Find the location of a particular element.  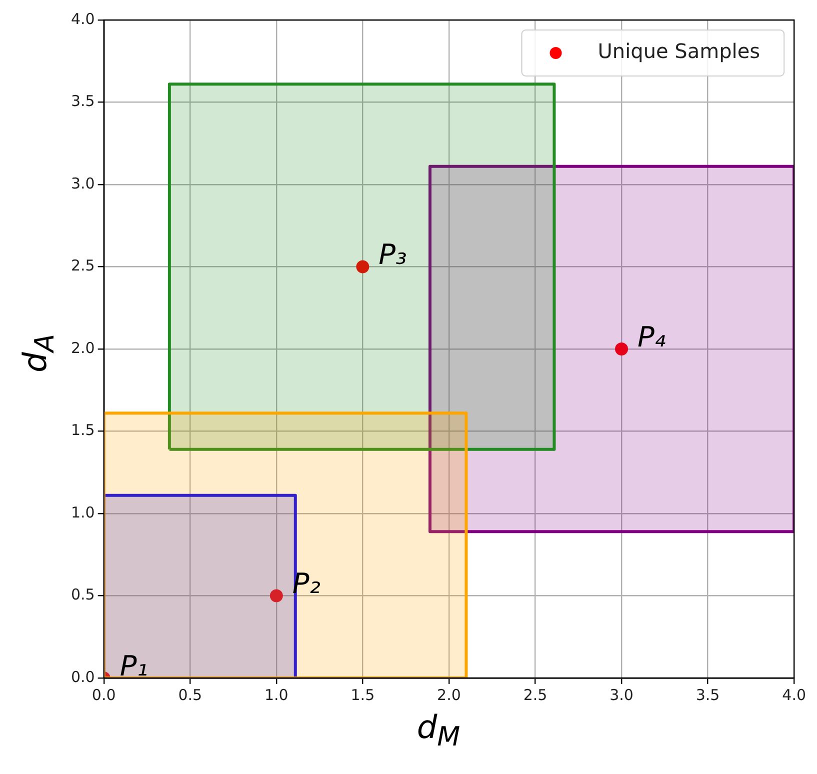

y-tick-label: 4.0 is located at coordinates (82, 19).